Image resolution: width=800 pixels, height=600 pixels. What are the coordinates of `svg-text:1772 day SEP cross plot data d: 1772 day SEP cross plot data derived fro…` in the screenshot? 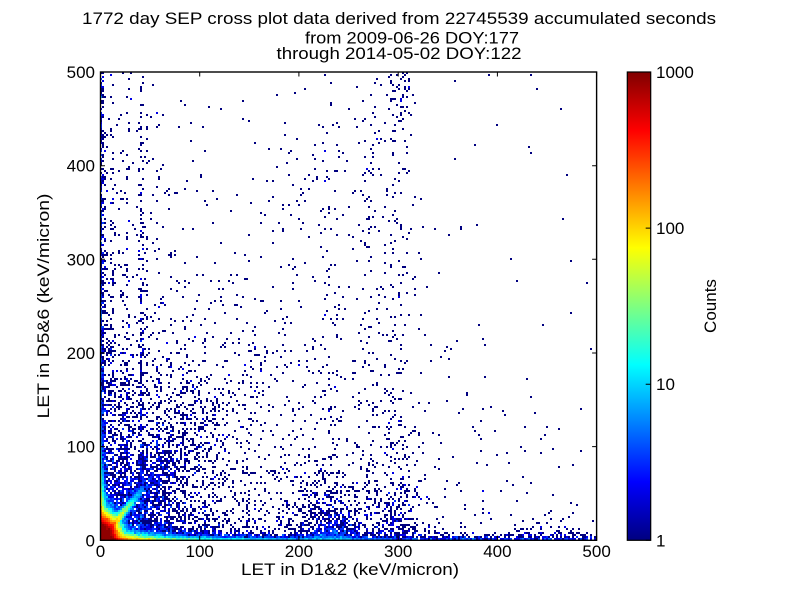 It's located at (399, 18).